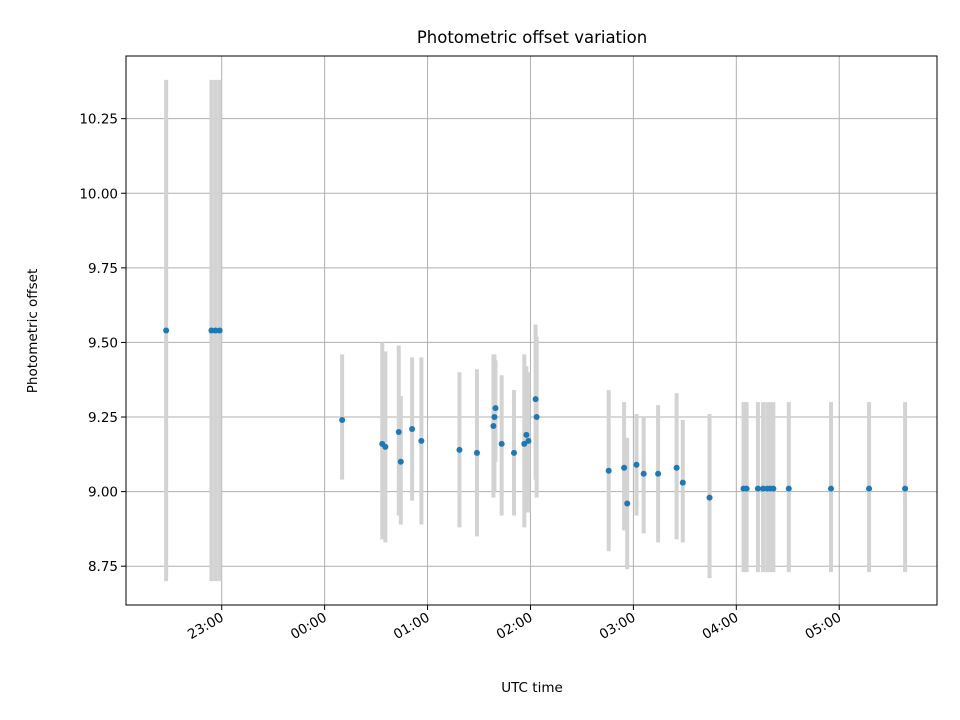 The image size is (960, 720). What do you see at coordinates (98, 120) in the screenshot?
I see `y-tick-label: 10.25` at bounding box center [98, 120].